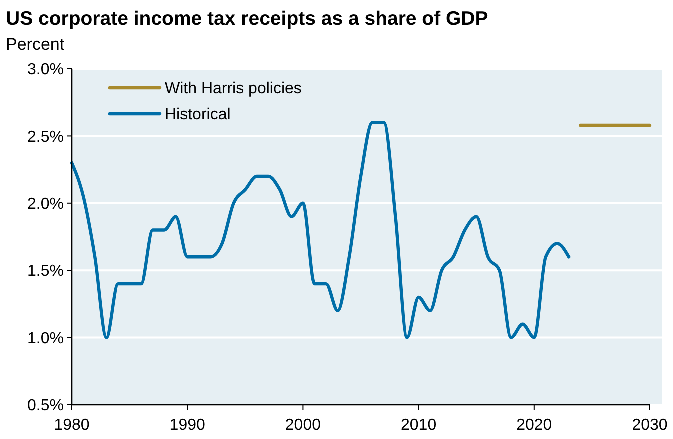 The image size is (673, 439). What do you see at coordinates (198, 115) in the screenshot?
I see `legend-label: Historical` at bounding box center [198, 115].